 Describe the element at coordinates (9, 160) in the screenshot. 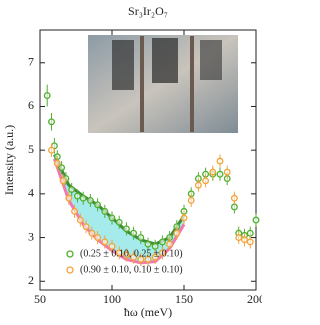

I see `y-axis-label: Intensity (a.u.)` at that location.